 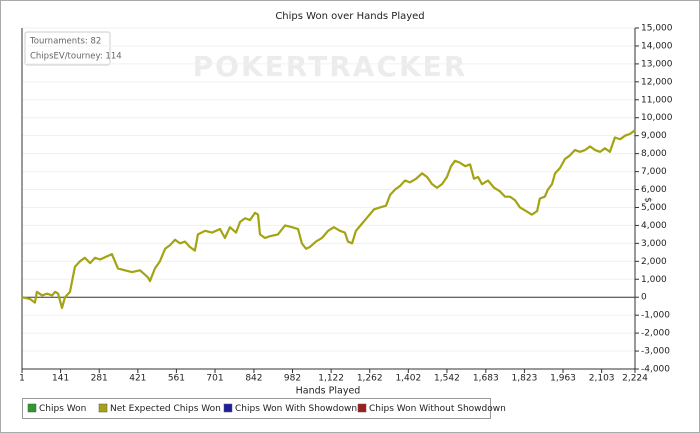 What do you see at coordinates (655, 316) in the screenshot?
I see `y-tick-label: -1,000` at bounding box center [655, 316].